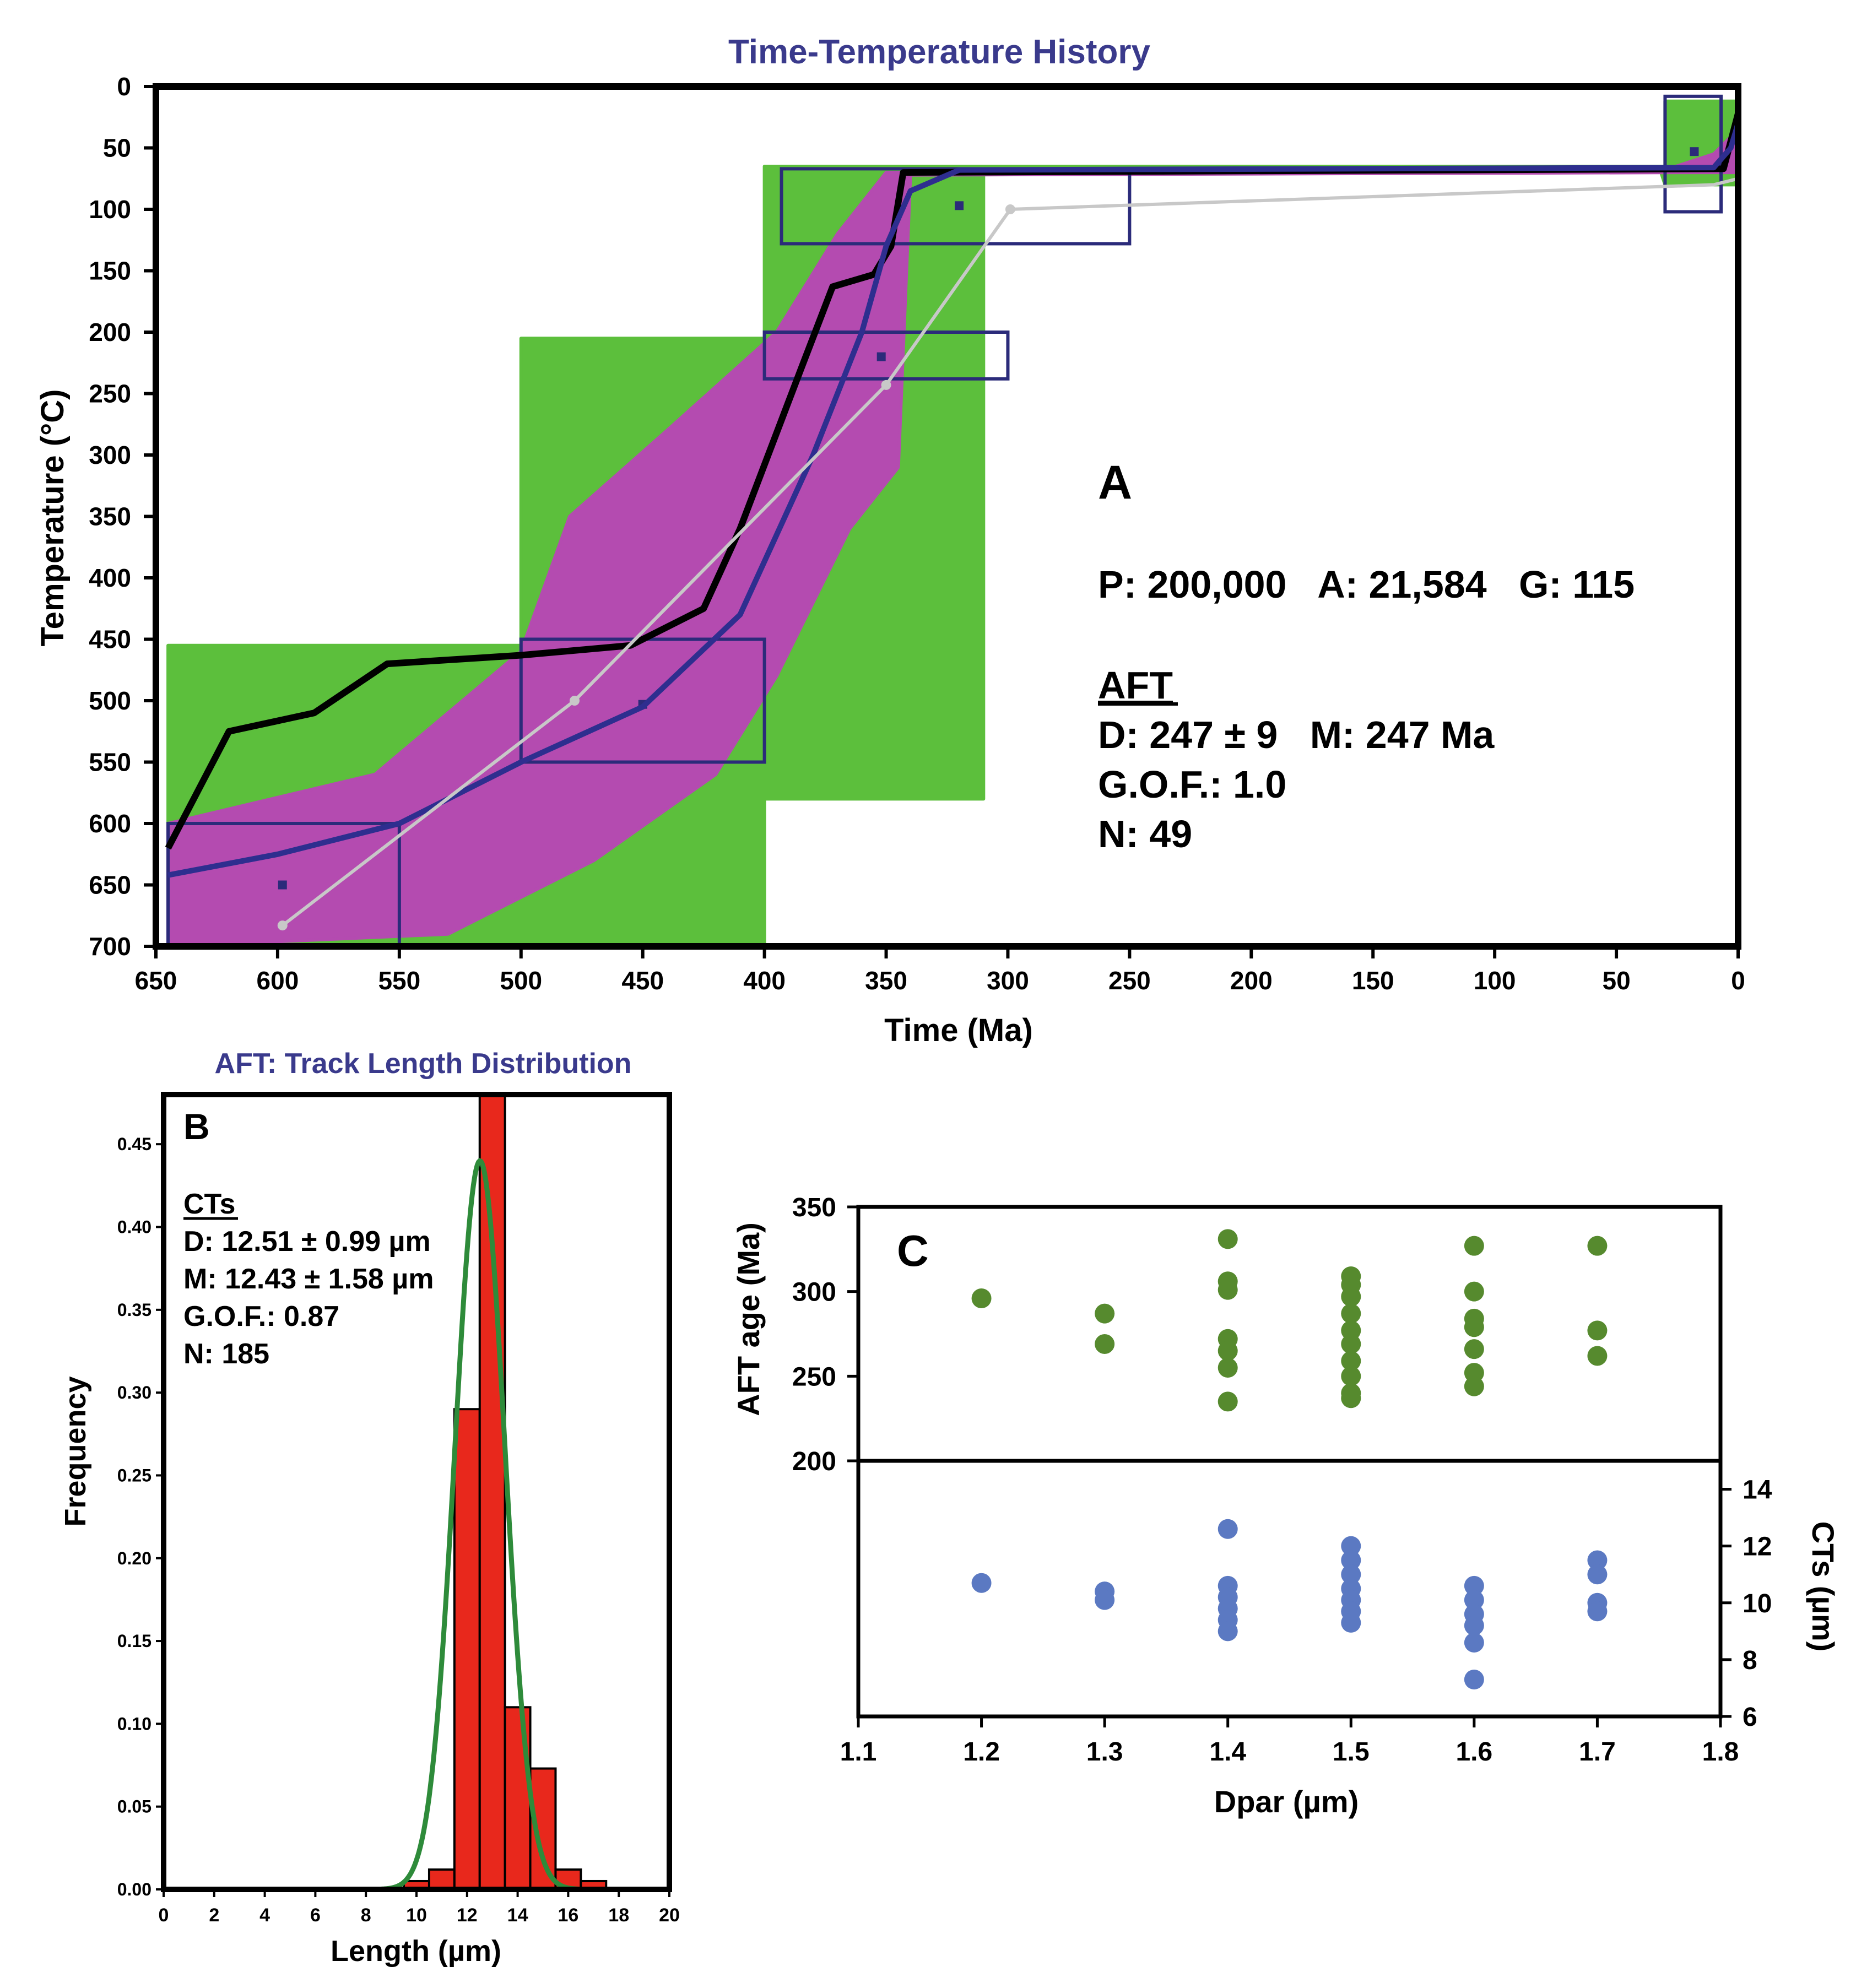 This screenshot has width=1856, height=1988. What do you see at coordinates (1104, 1752) in the screenshot?
I see `panel-c-xtick-label: 1.3` at bounding box center [1104, 1752].